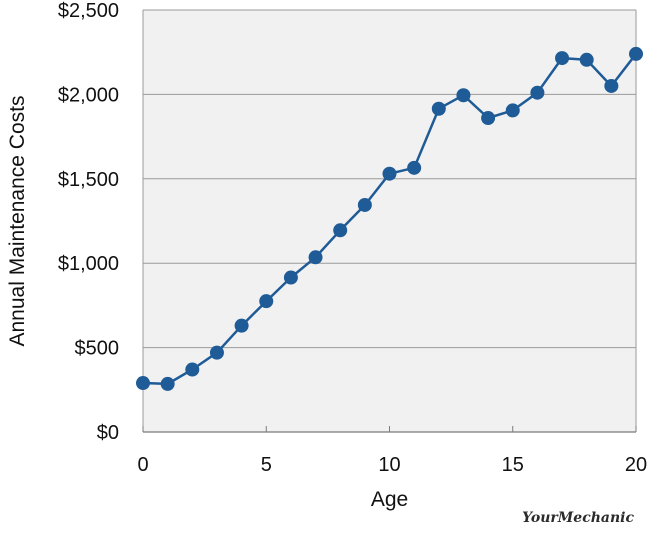  Describe the element at coordinates (389, 499) in the screenshot. I see `x-axis-title: Age` at that location.